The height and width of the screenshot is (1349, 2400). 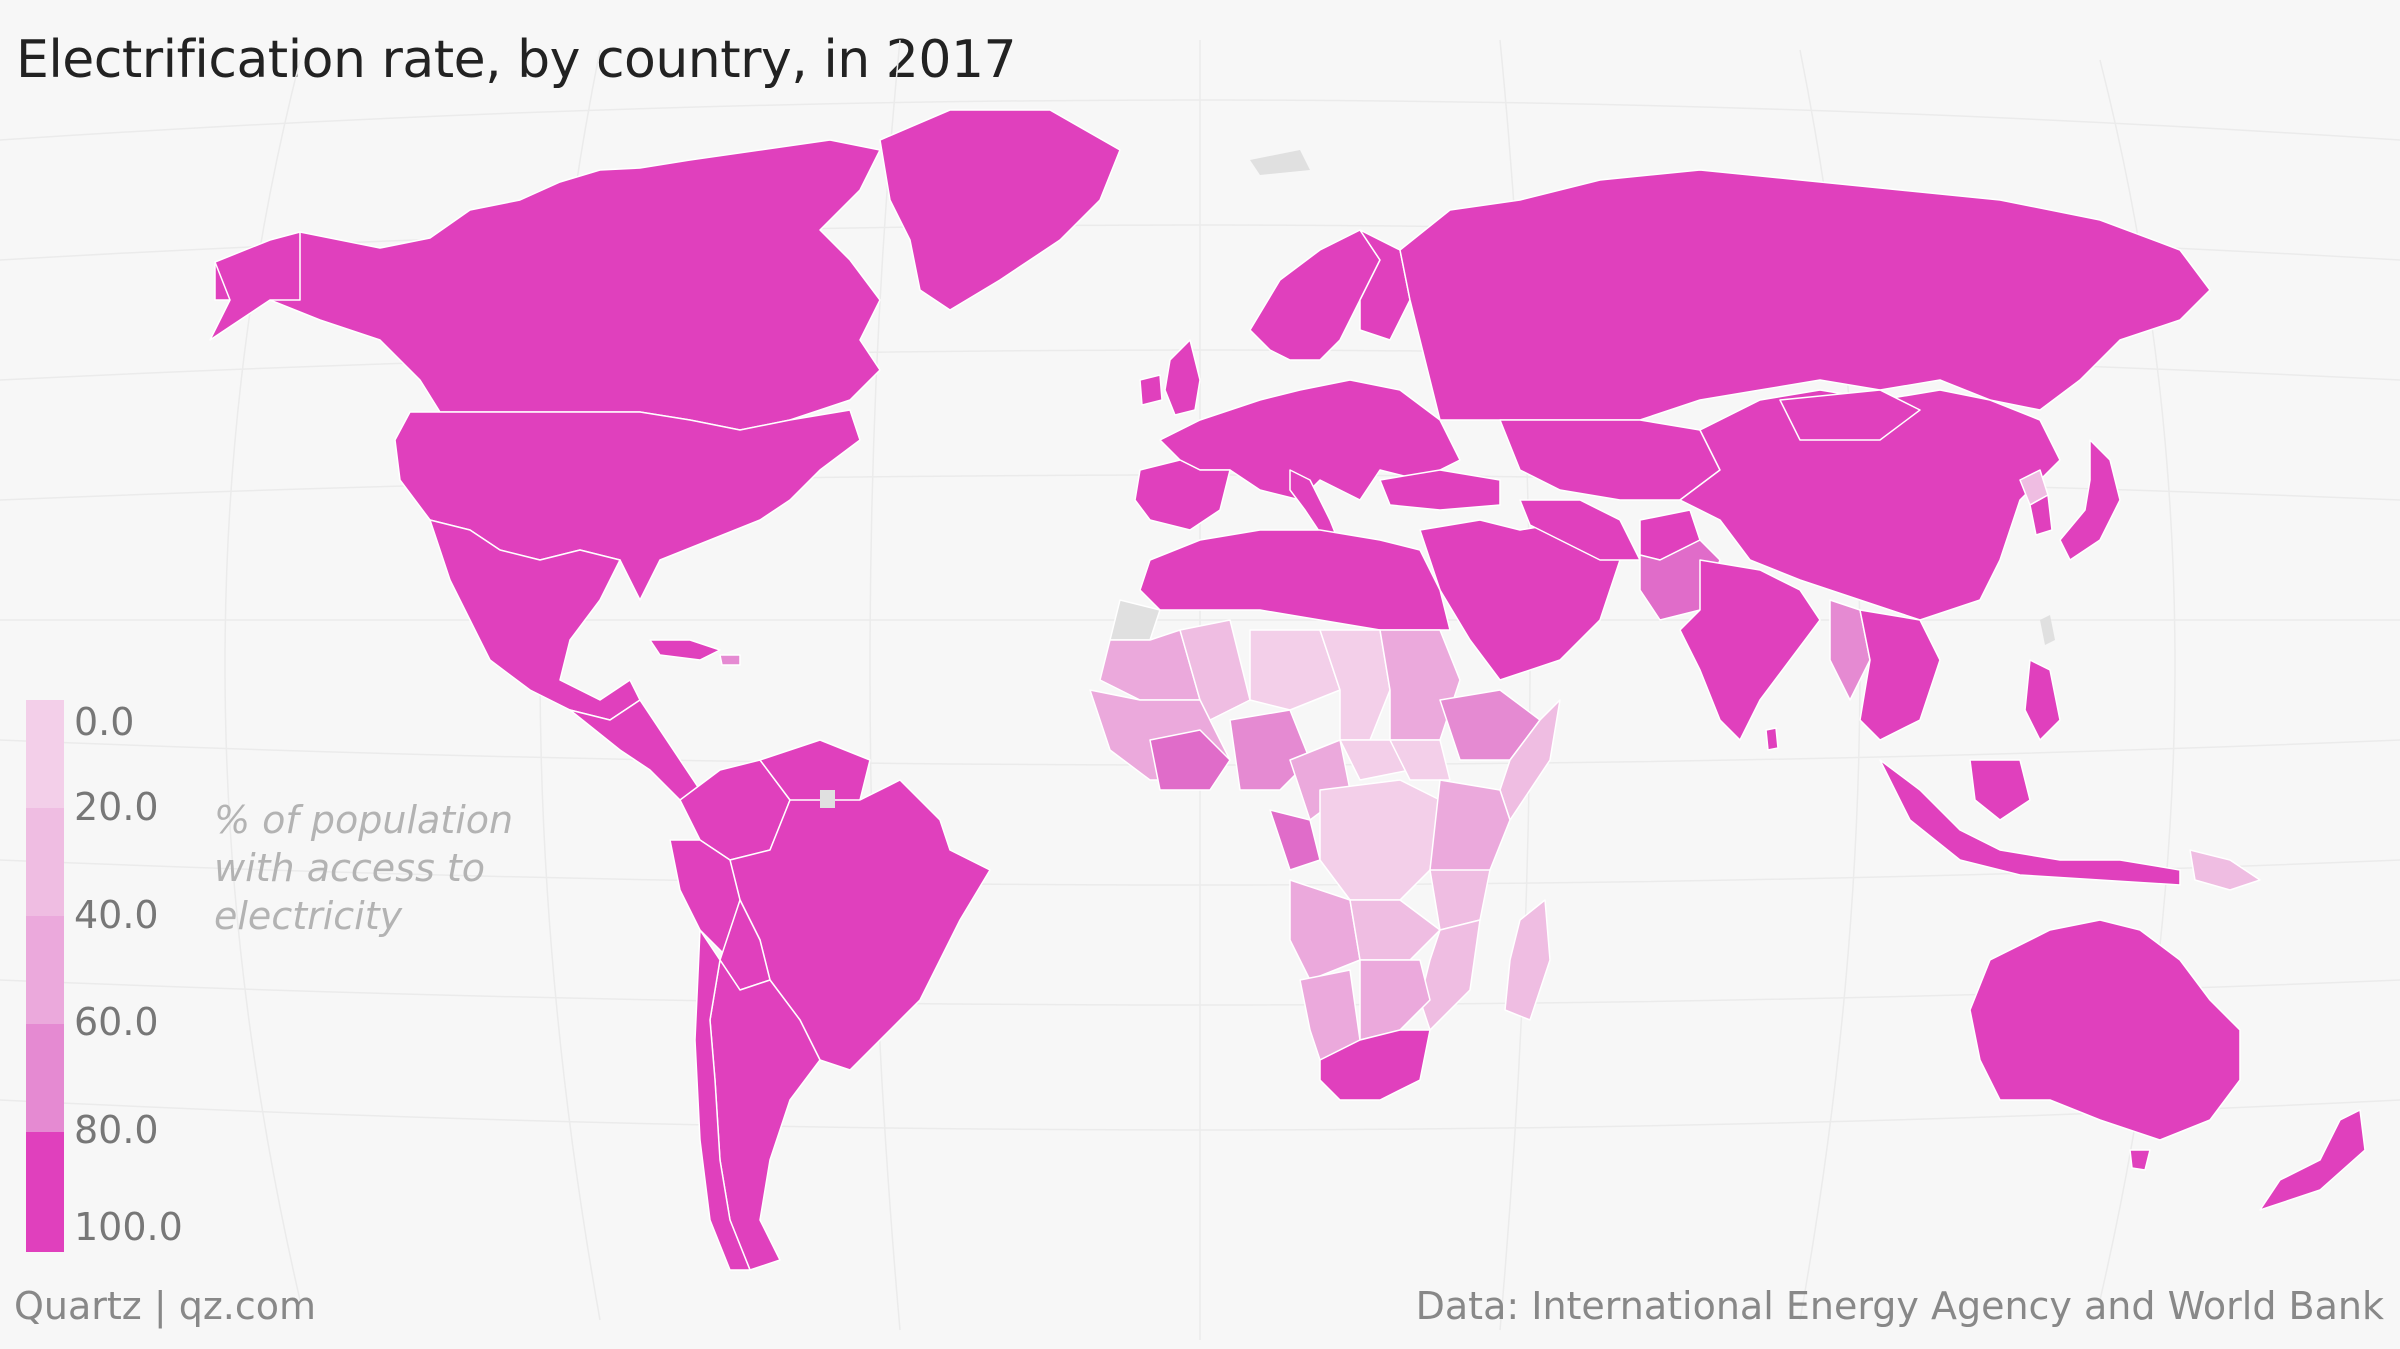 I want to click on country-botswana-zimbabwe, so click(x=1395, y=1000).